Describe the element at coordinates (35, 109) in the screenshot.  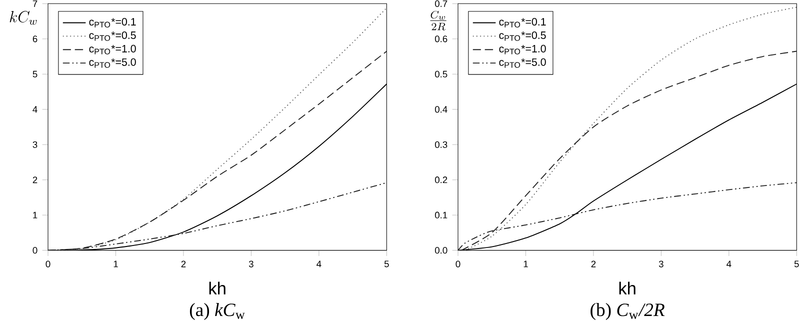
I see `y-tick-label: 4` at that location.